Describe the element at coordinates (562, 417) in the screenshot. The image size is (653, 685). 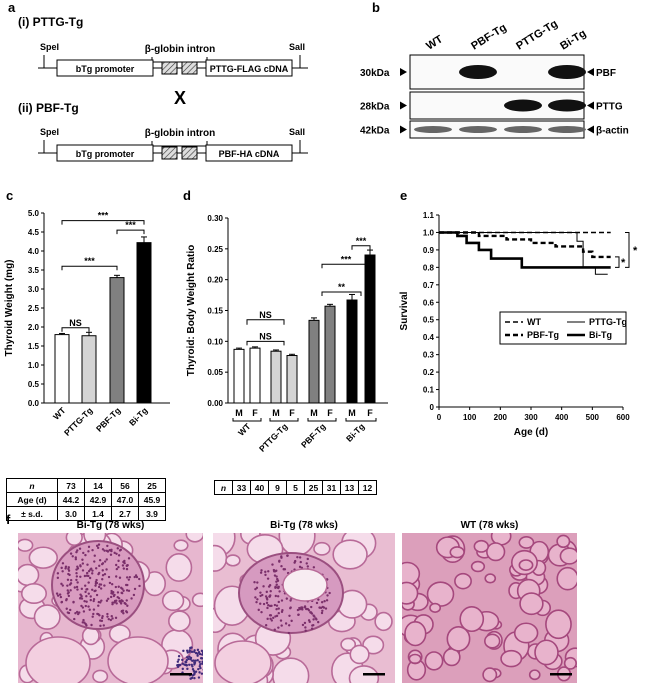
I see `x-tick-label: 400` at that location.